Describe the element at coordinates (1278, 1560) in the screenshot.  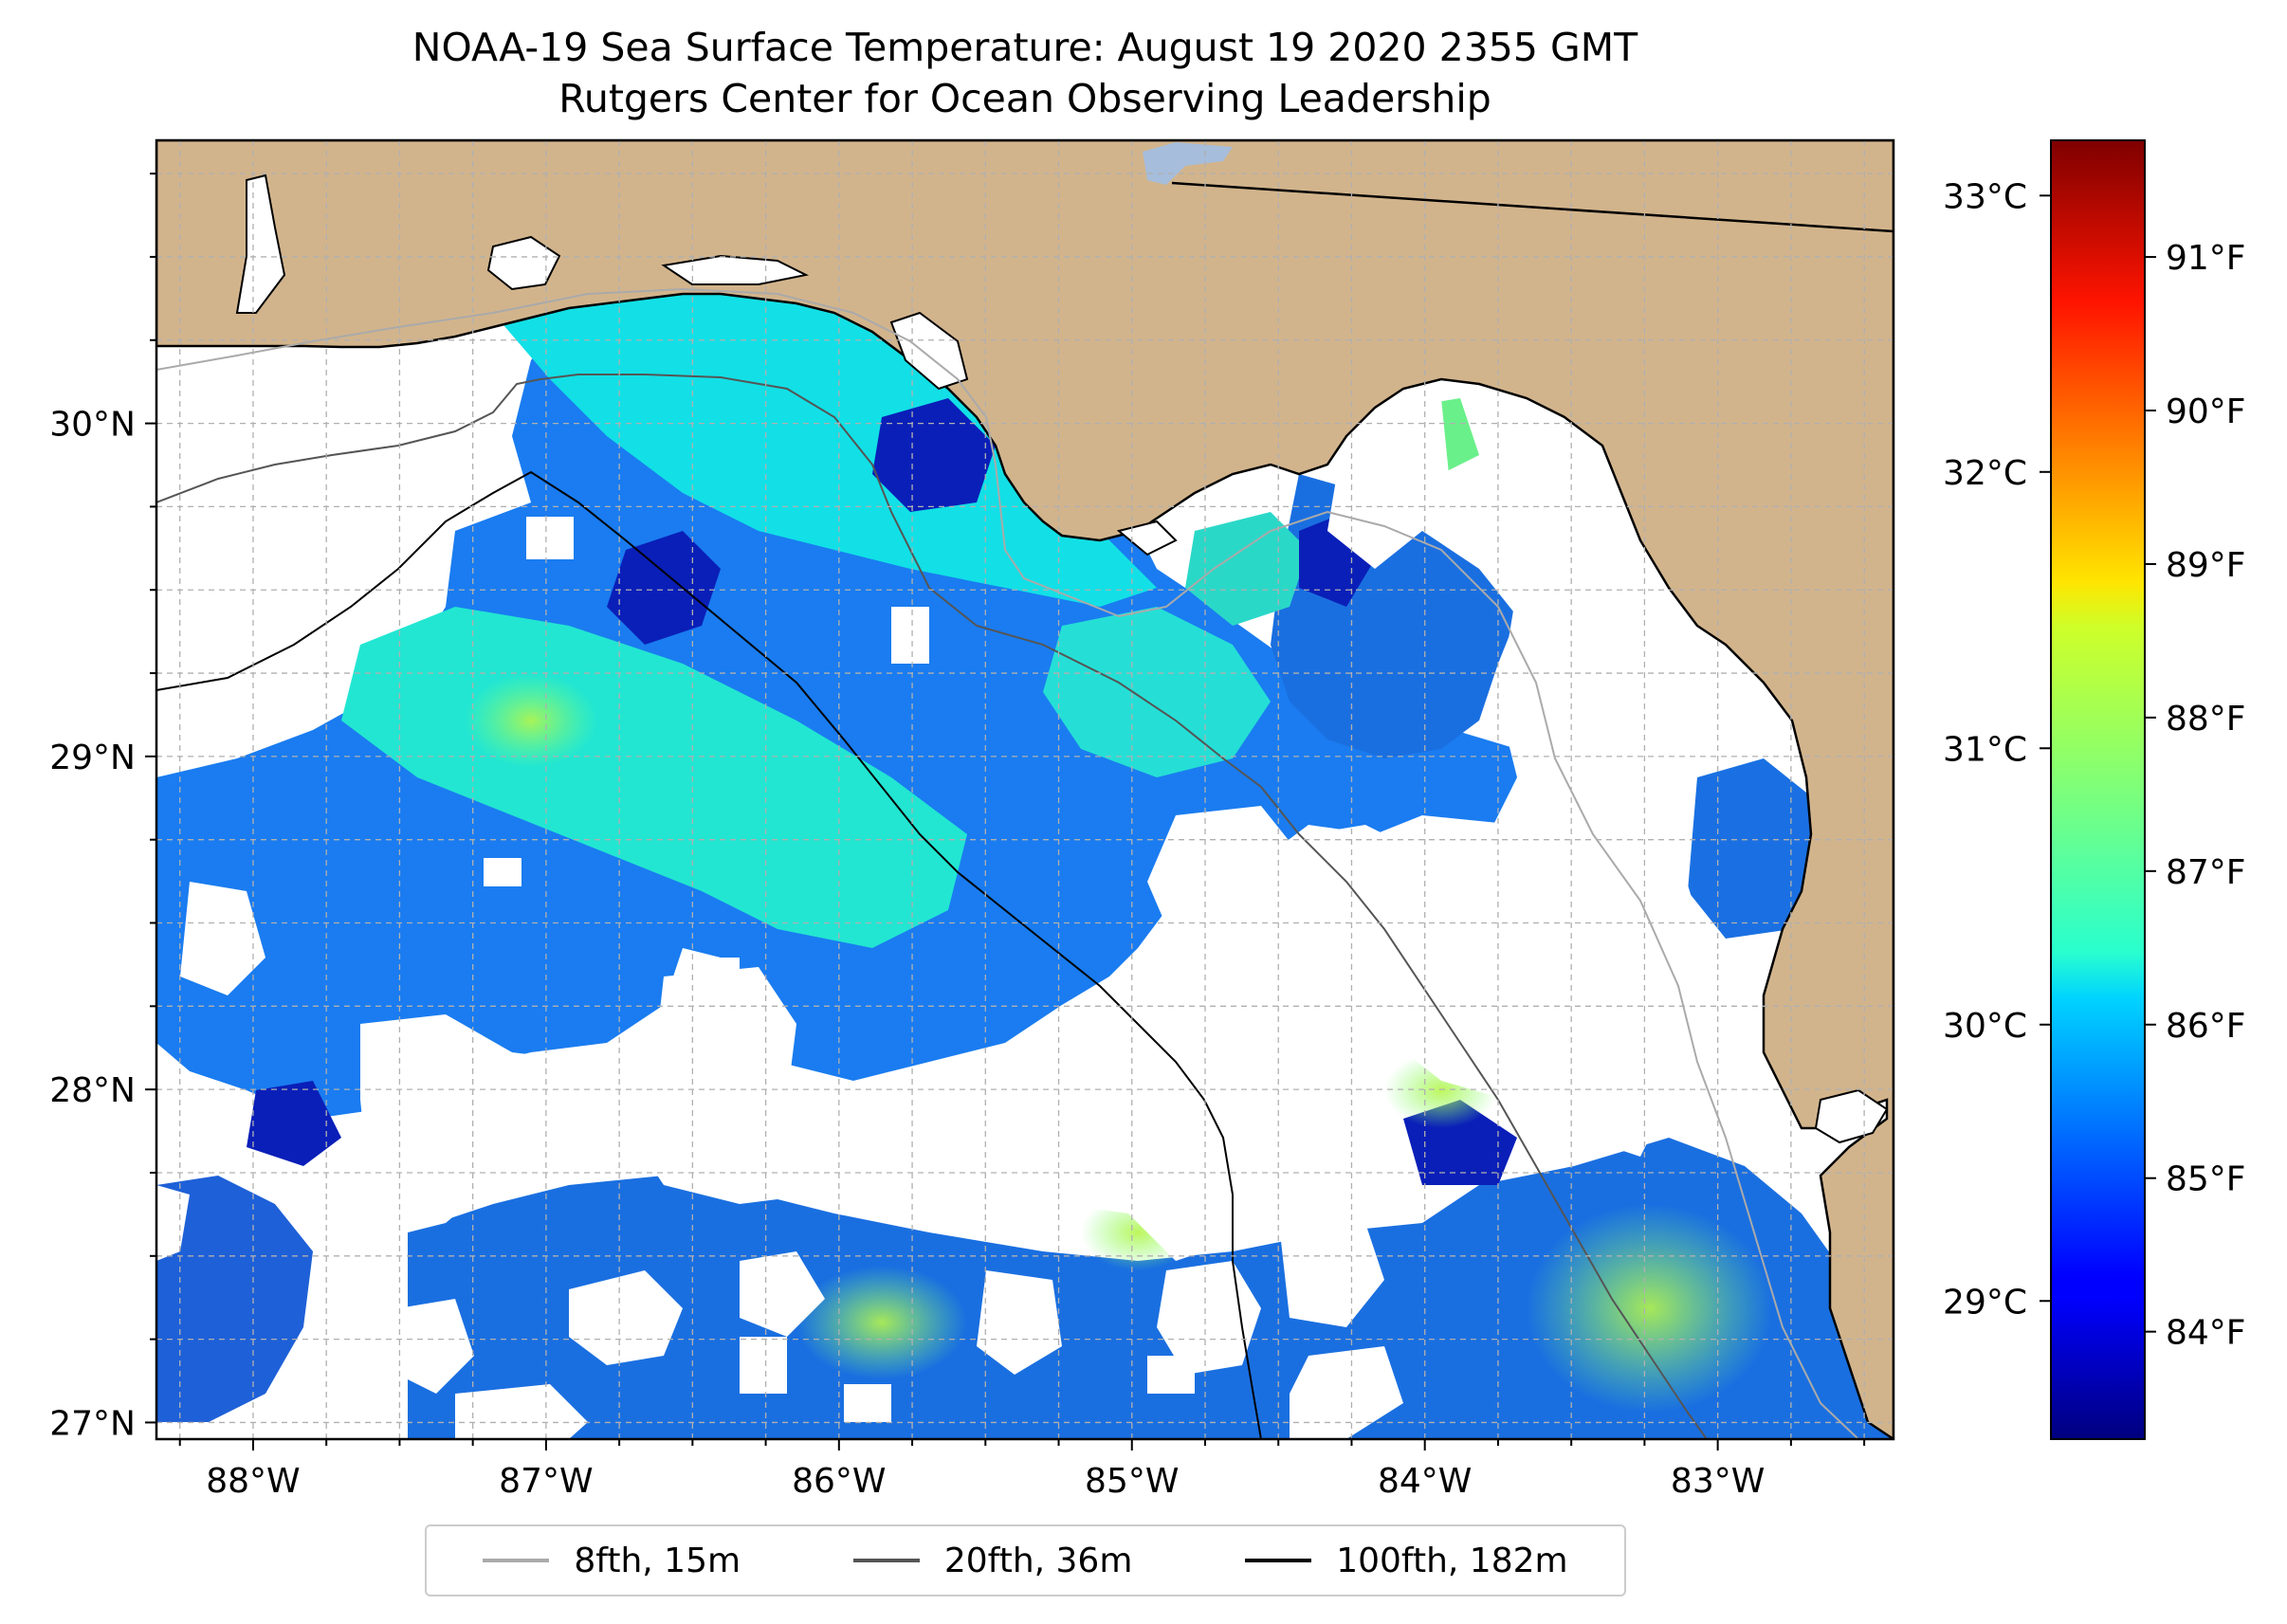
I see `legend-swatch-100fth` at that location.